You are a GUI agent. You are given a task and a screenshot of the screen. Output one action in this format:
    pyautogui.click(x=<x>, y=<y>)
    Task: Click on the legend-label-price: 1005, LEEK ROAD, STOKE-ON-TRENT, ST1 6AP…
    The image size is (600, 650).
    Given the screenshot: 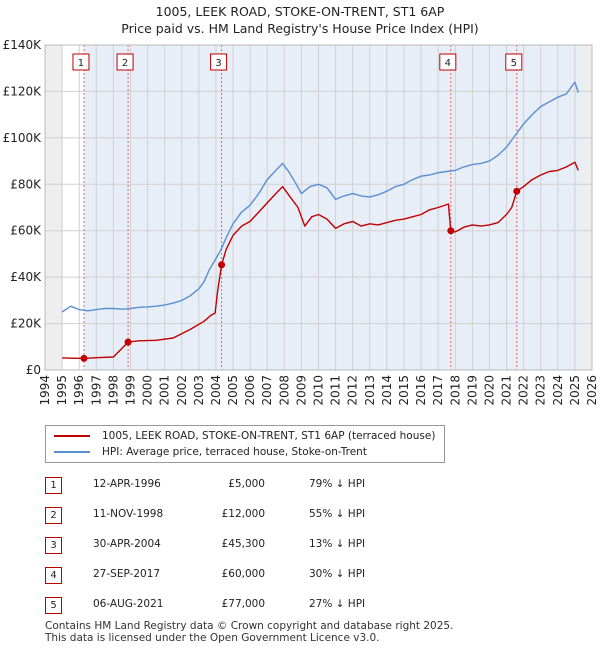 What is the action you would take?
    pyautogui.click(x=269, y=436)
    